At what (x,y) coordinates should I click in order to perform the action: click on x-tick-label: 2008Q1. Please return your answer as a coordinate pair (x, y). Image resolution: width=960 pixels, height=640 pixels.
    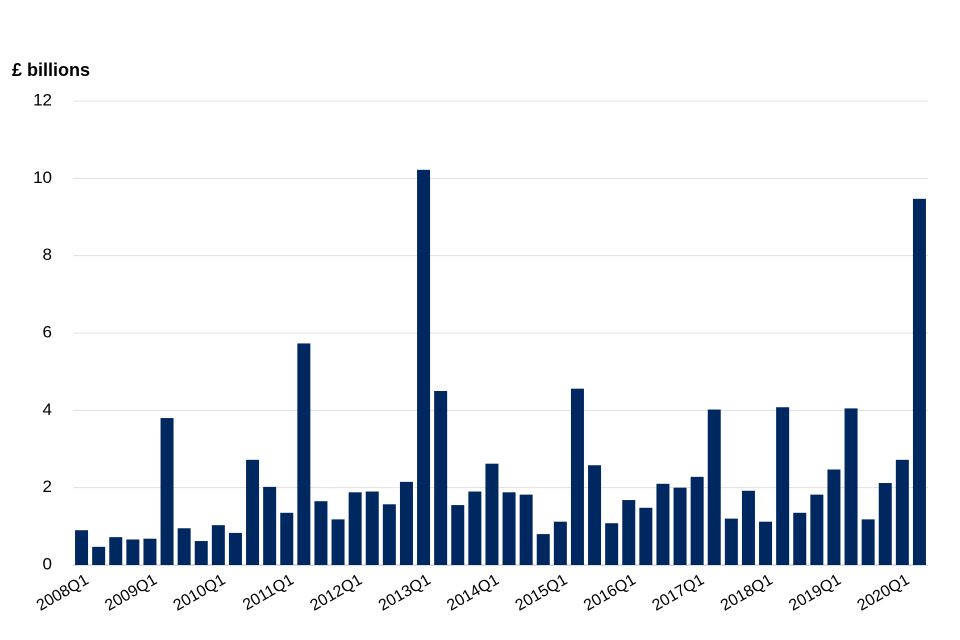
    Looking at the image, I should click on (63, 592).